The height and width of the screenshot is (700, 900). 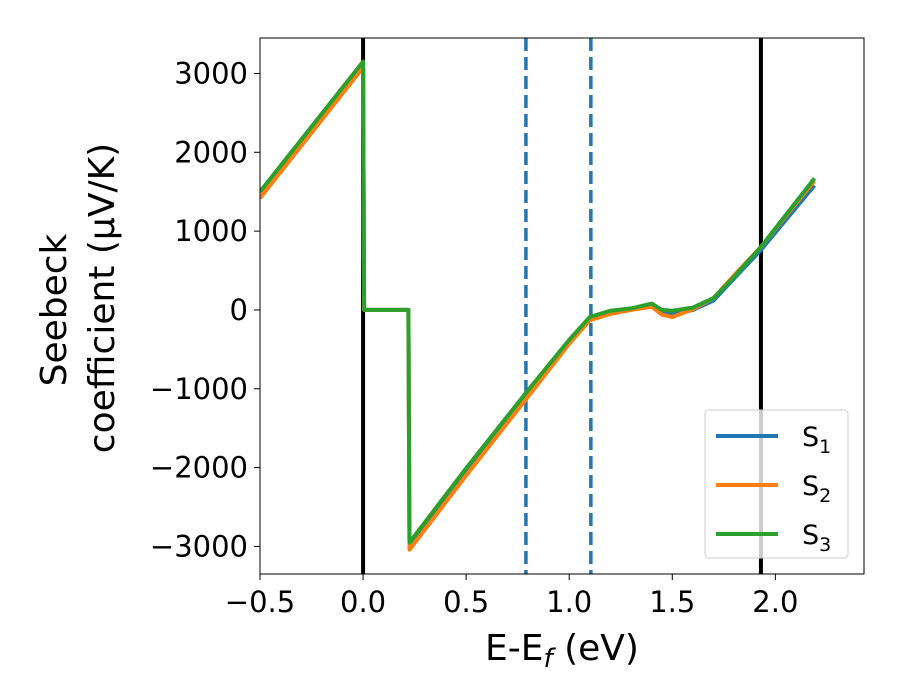 What do you see at coordinates (102, 298) in the screenshot?
I see `y-axis-label-line-2: coefficient (μV/K)` at bounding box center [102, 298].